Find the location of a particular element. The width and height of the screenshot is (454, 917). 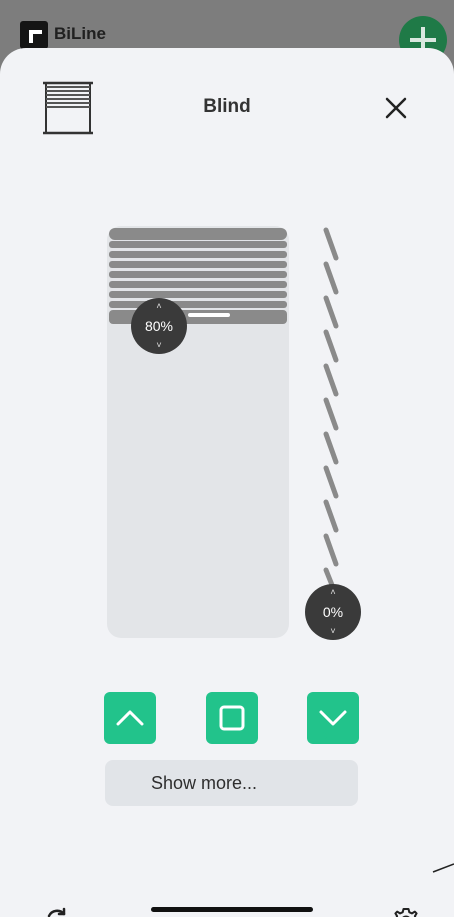

refresh-icon is located at coordinates (57, 911).